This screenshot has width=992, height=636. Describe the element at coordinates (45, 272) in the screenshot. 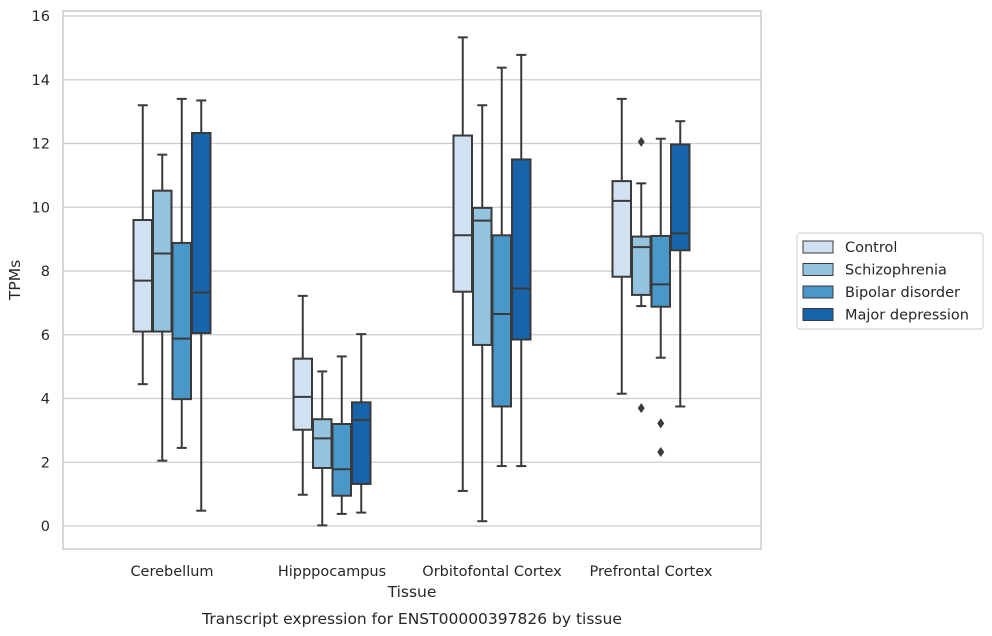

I see `y-tick-label-8: 8` at that location.